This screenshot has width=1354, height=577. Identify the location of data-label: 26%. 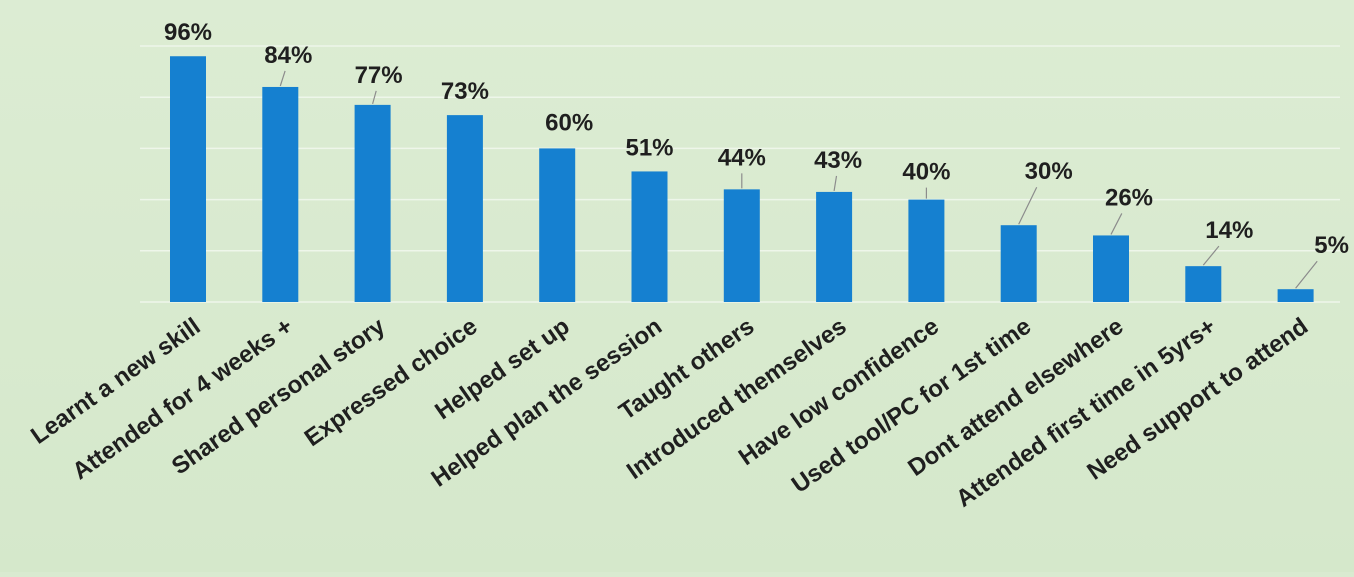
(1129, 197).